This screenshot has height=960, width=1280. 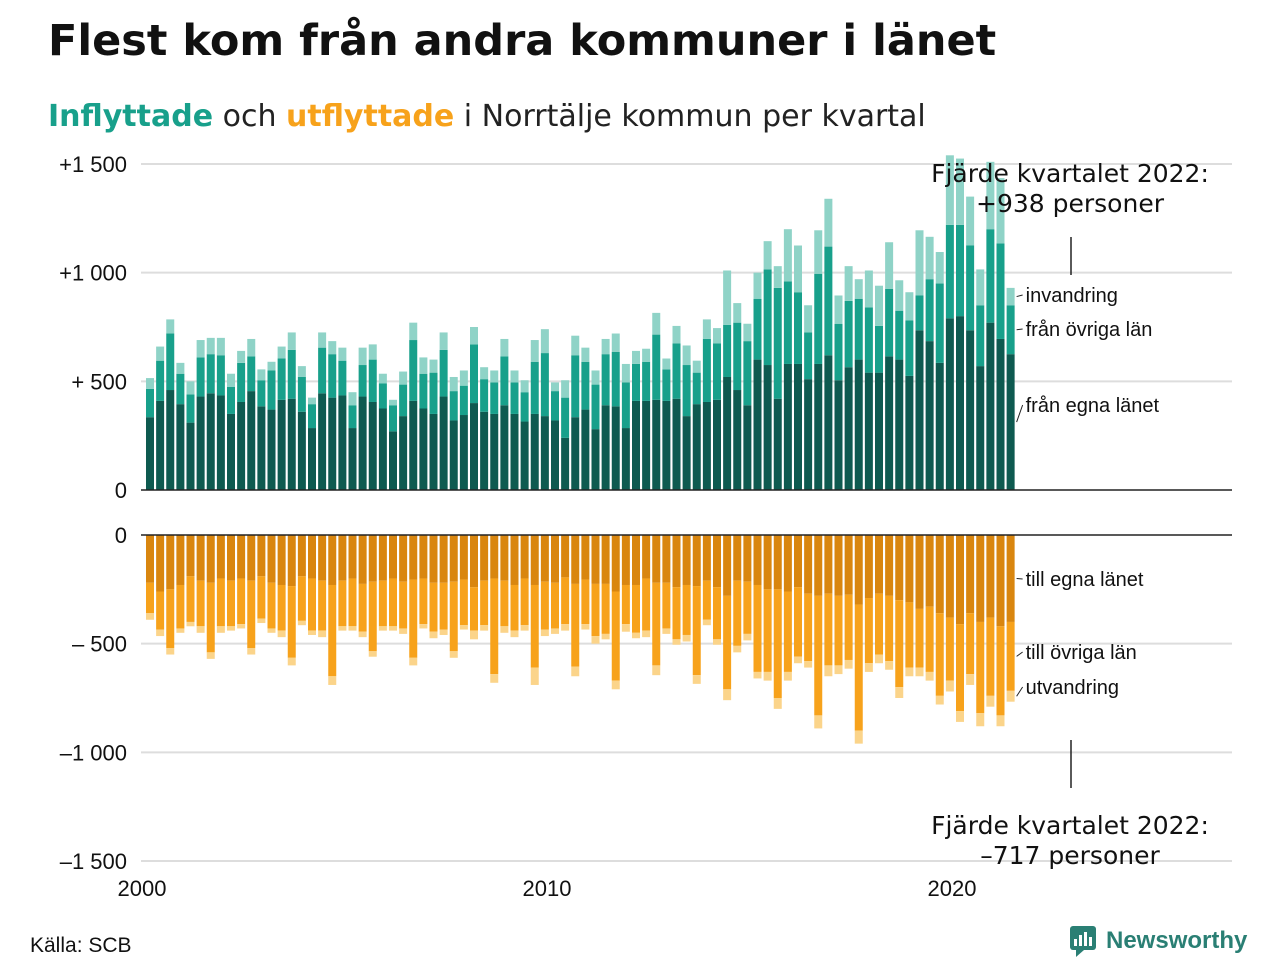 What do you see at coordinates (690, 116) in the screenshot?
I see `subtitle-rest: i Norrtälje kommun per kvartal` at bounding box center [690, 116].